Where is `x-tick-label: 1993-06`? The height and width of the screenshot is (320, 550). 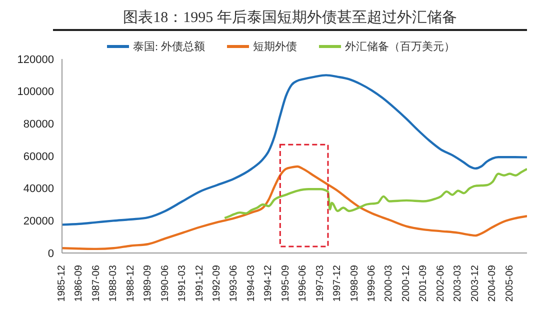 x-tick-label: 1993-06 is located at coordinates (234, 283).